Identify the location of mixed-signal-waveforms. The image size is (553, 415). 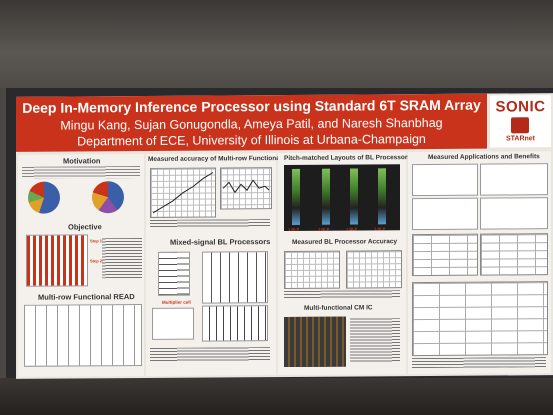
(235, 323).